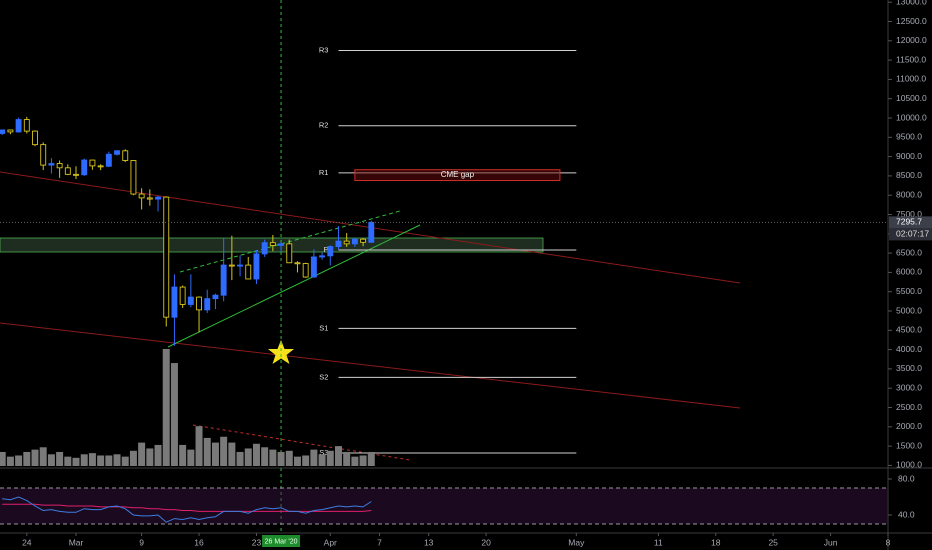  I want to click on countdown-label: 02:07:17, so click(912, 234).